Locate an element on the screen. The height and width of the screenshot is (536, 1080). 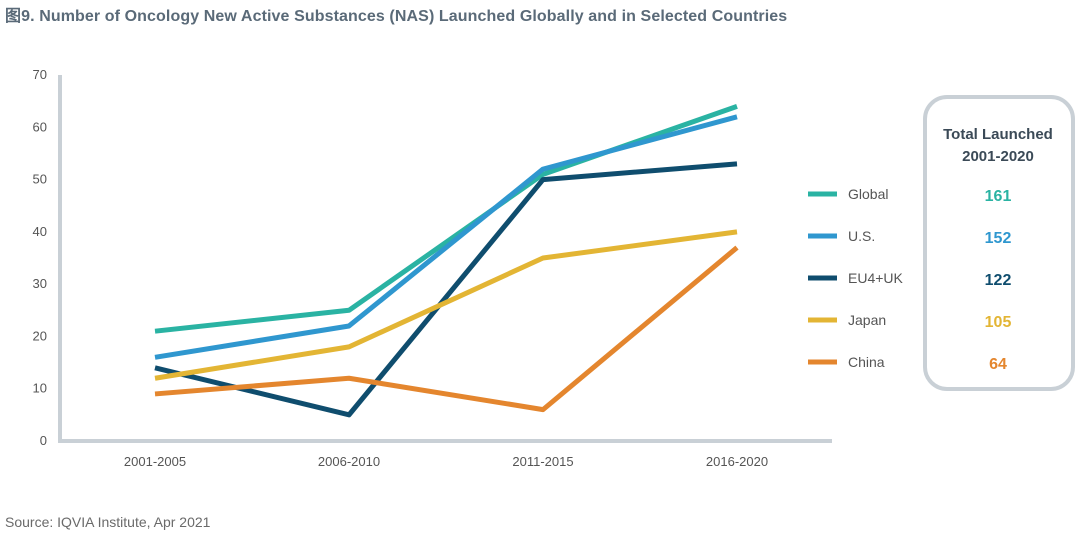
total-value: 105 is located at coordinates (998, 322).